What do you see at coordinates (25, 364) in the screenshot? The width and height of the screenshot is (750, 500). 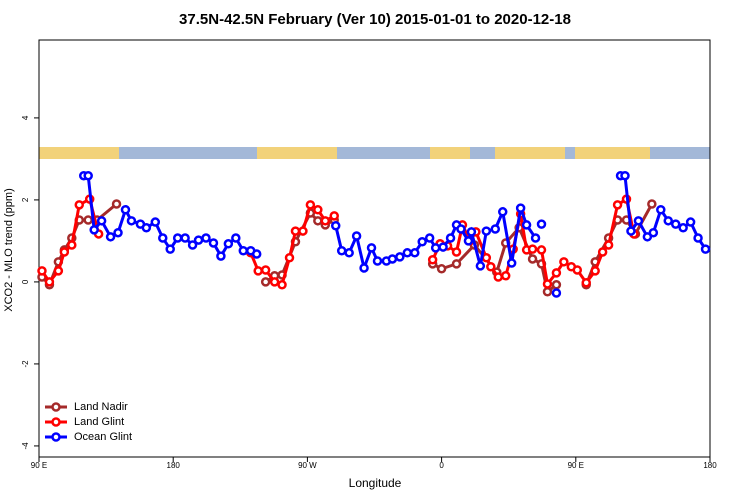 I see `y-tick-label: -2` at bounding box center [25, 364].